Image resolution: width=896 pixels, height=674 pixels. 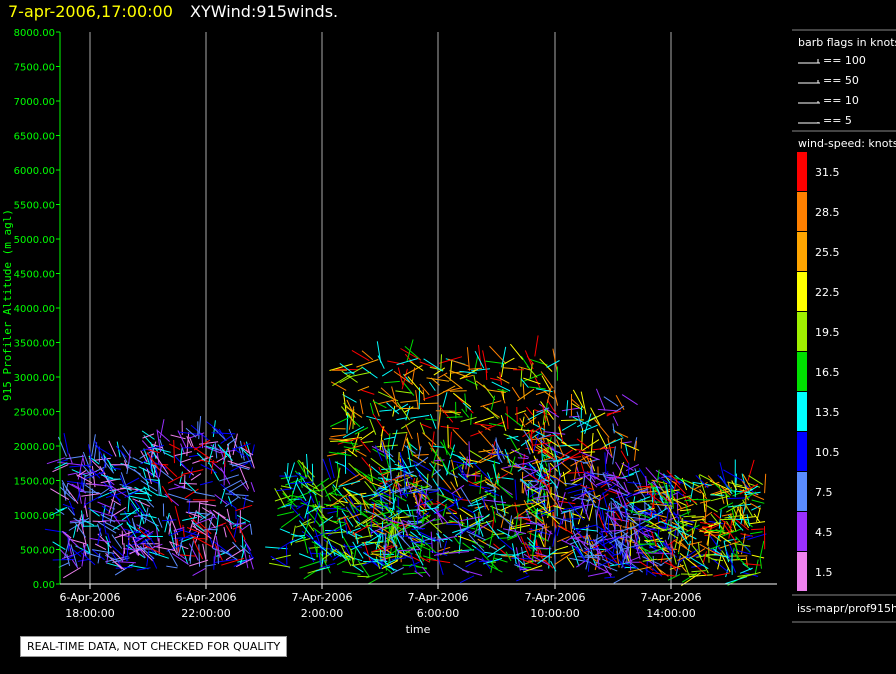 What do you see at coordinates (837, 120) in the screenshot?
I see `barb-legend-label: == 5` at bounding box center [837, 120].